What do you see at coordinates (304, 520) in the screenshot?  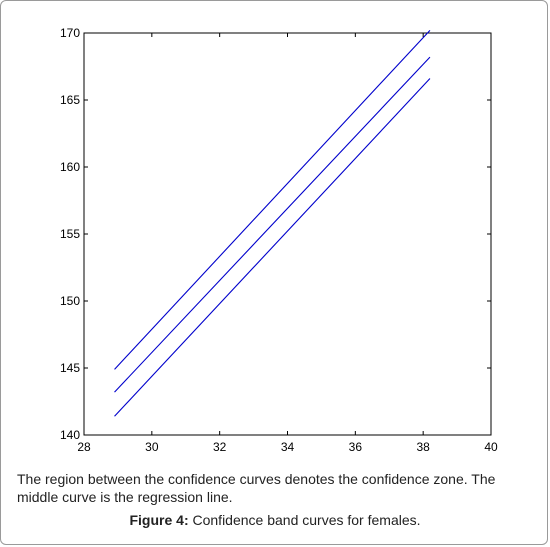 I see `figure-caption-text: Confidence band curves for females.` at bounding box center [304, 520].